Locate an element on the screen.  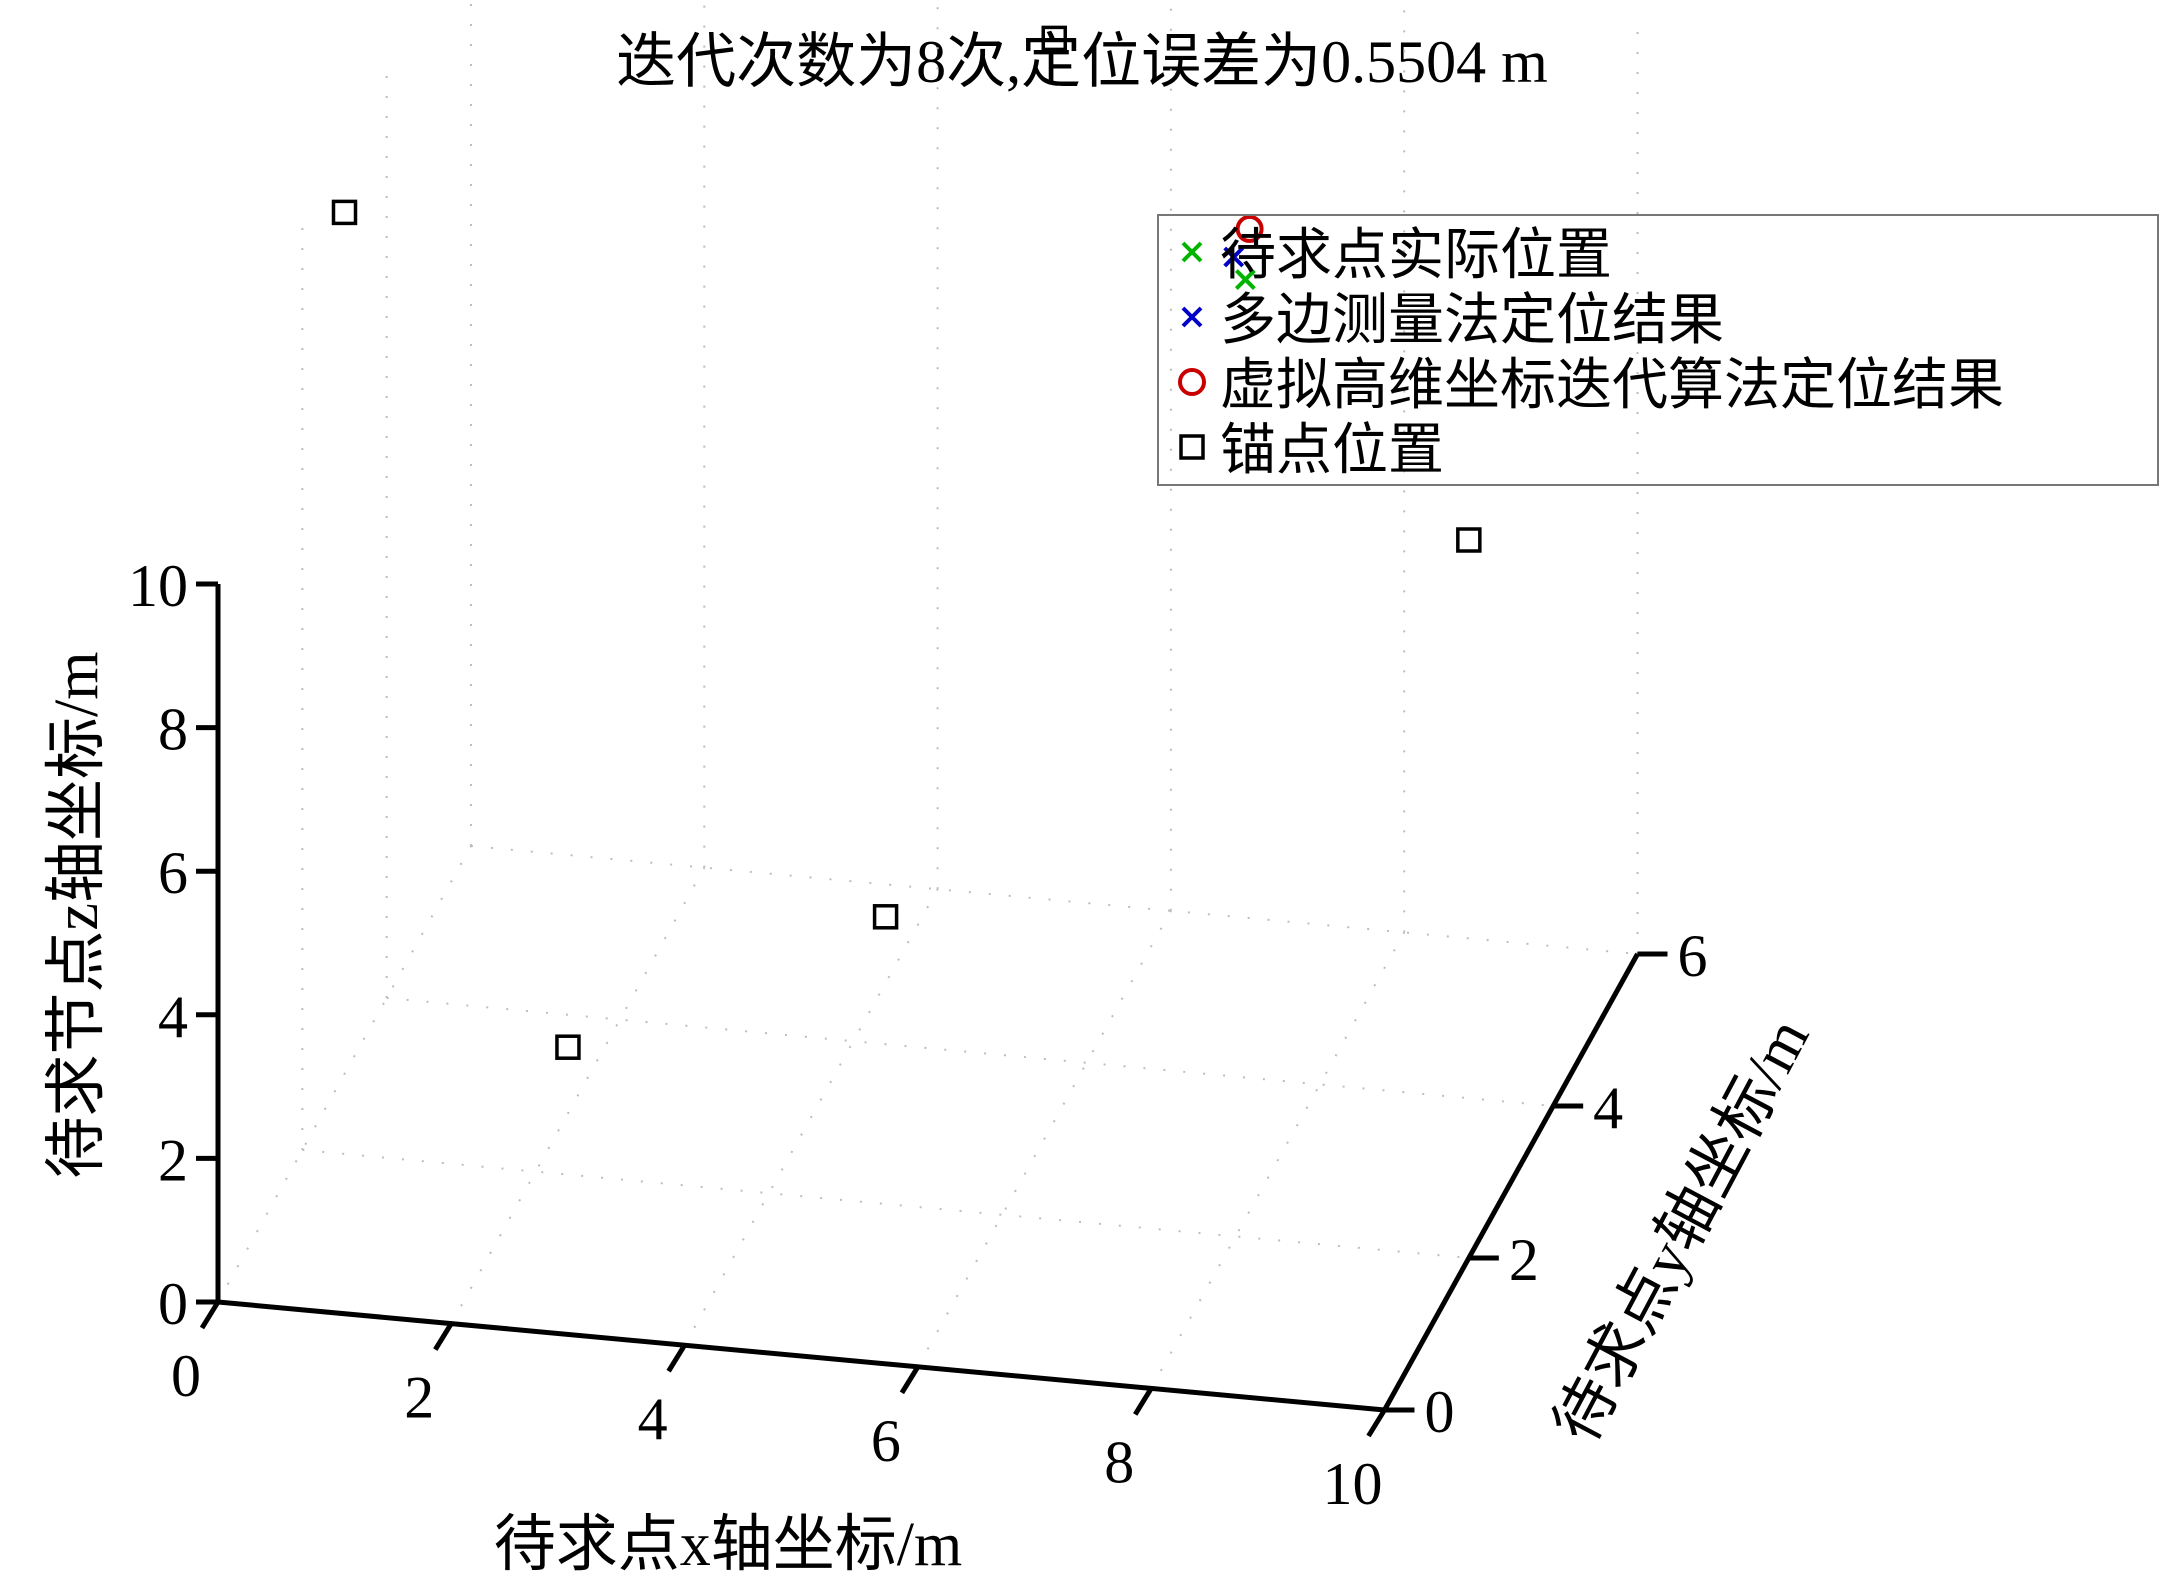
floor-left-edge is located at coordinates (344, 1074).